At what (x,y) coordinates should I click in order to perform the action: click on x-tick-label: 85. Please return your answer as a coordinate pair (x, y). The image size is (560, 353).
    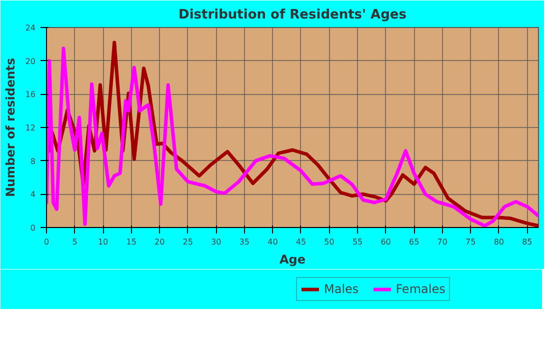
    Looking at the image, I should click on (527, 242).